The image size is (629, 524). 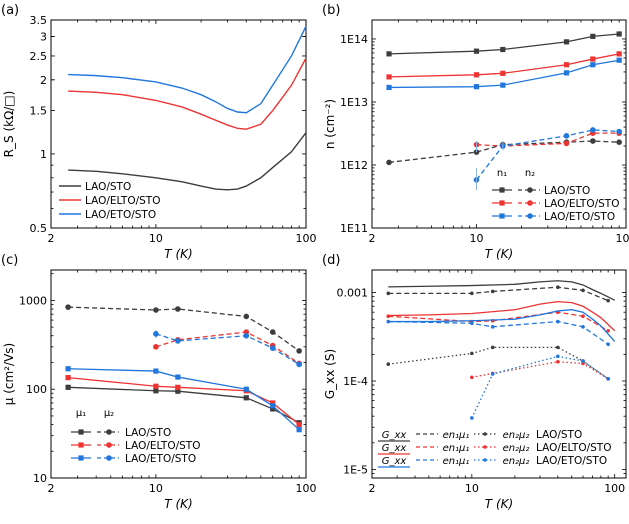 I want to click on y-axis-label: n (cm⁻²), so click(x=330, y=124).